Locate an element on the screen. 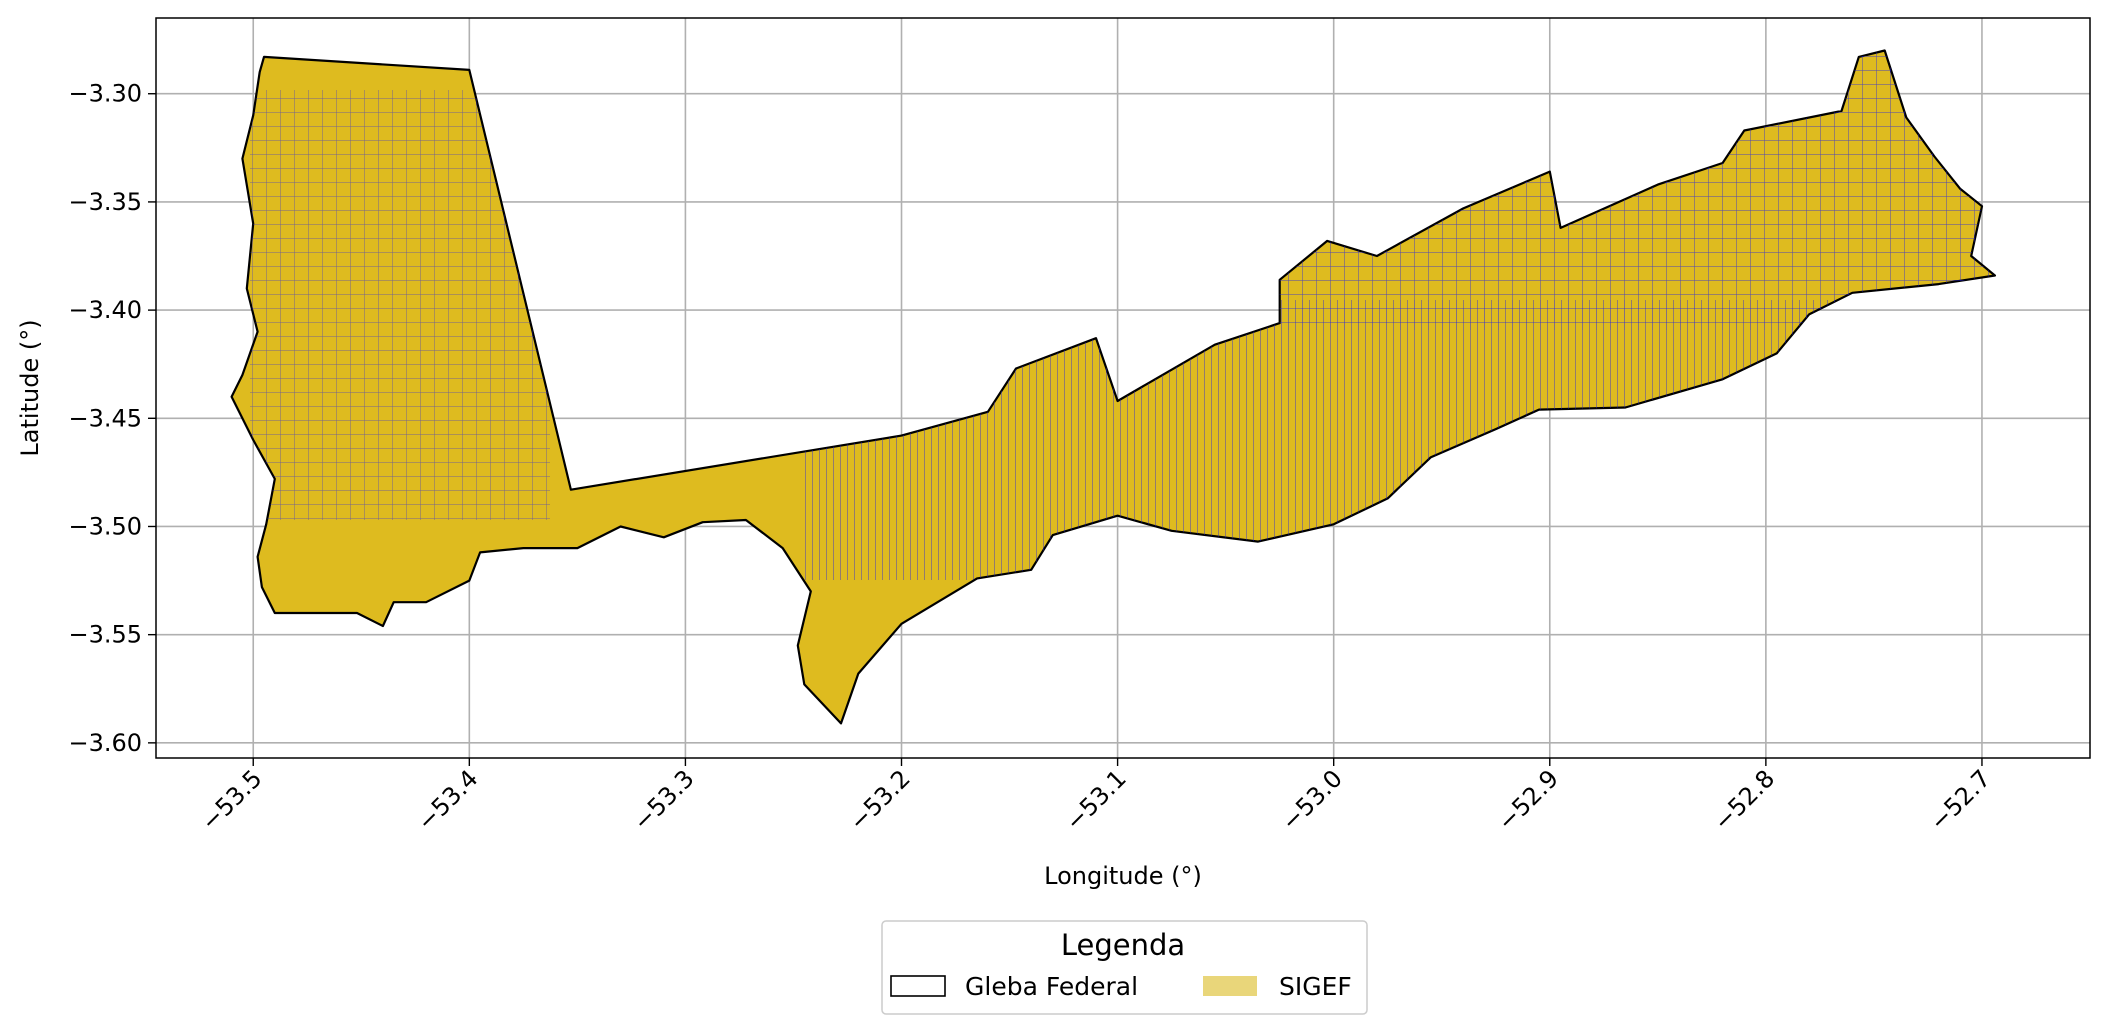  y-tick-label: −3.55 is located at coordinates (105, 635).